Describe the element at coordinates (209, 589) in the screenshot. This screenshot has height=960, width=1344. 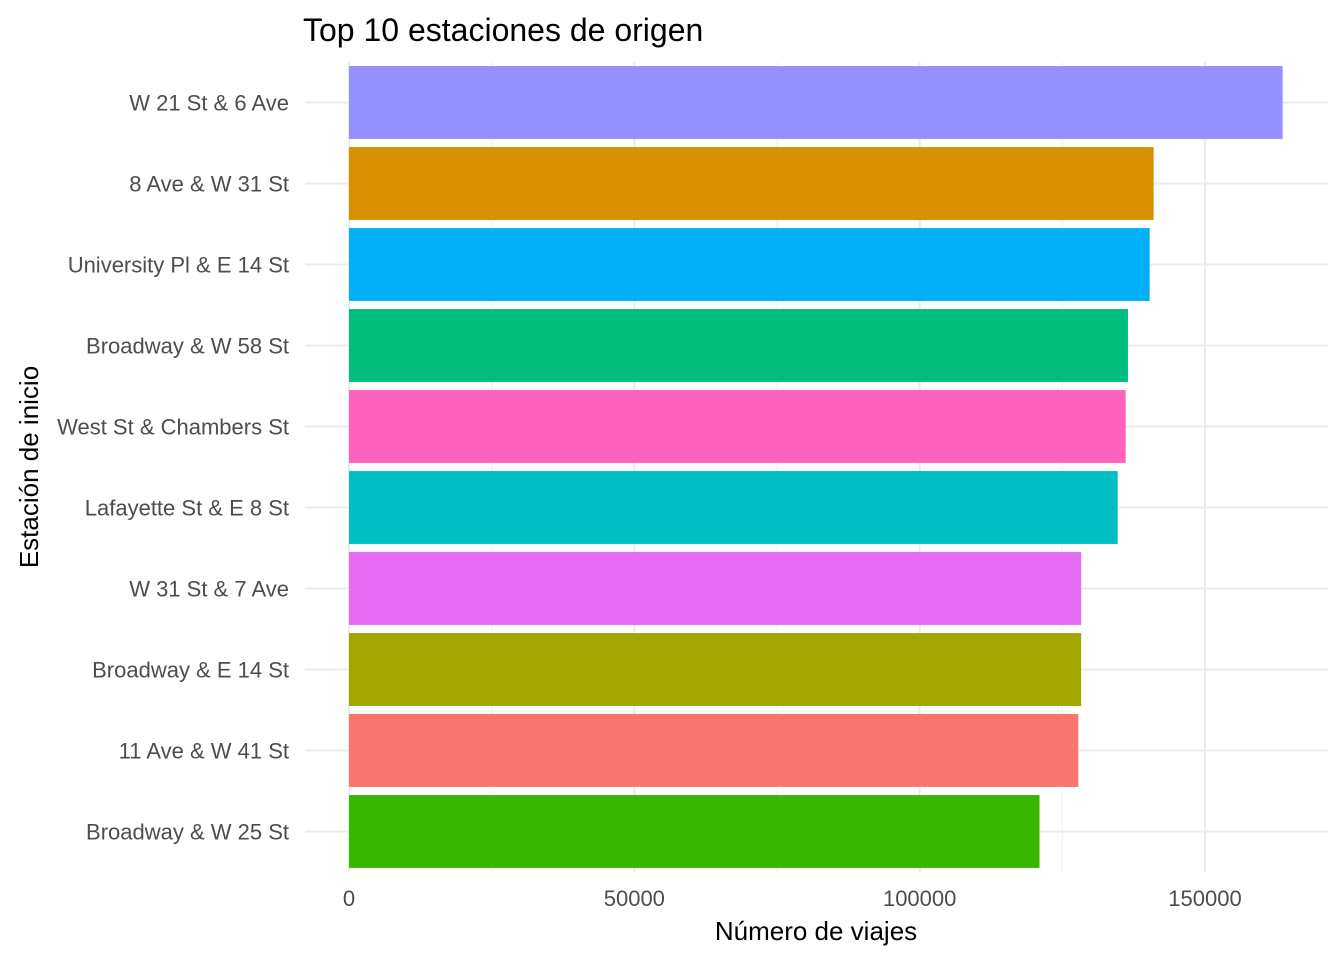
I see `y-tick-label: W 31 St & 7 Ave` at that location.